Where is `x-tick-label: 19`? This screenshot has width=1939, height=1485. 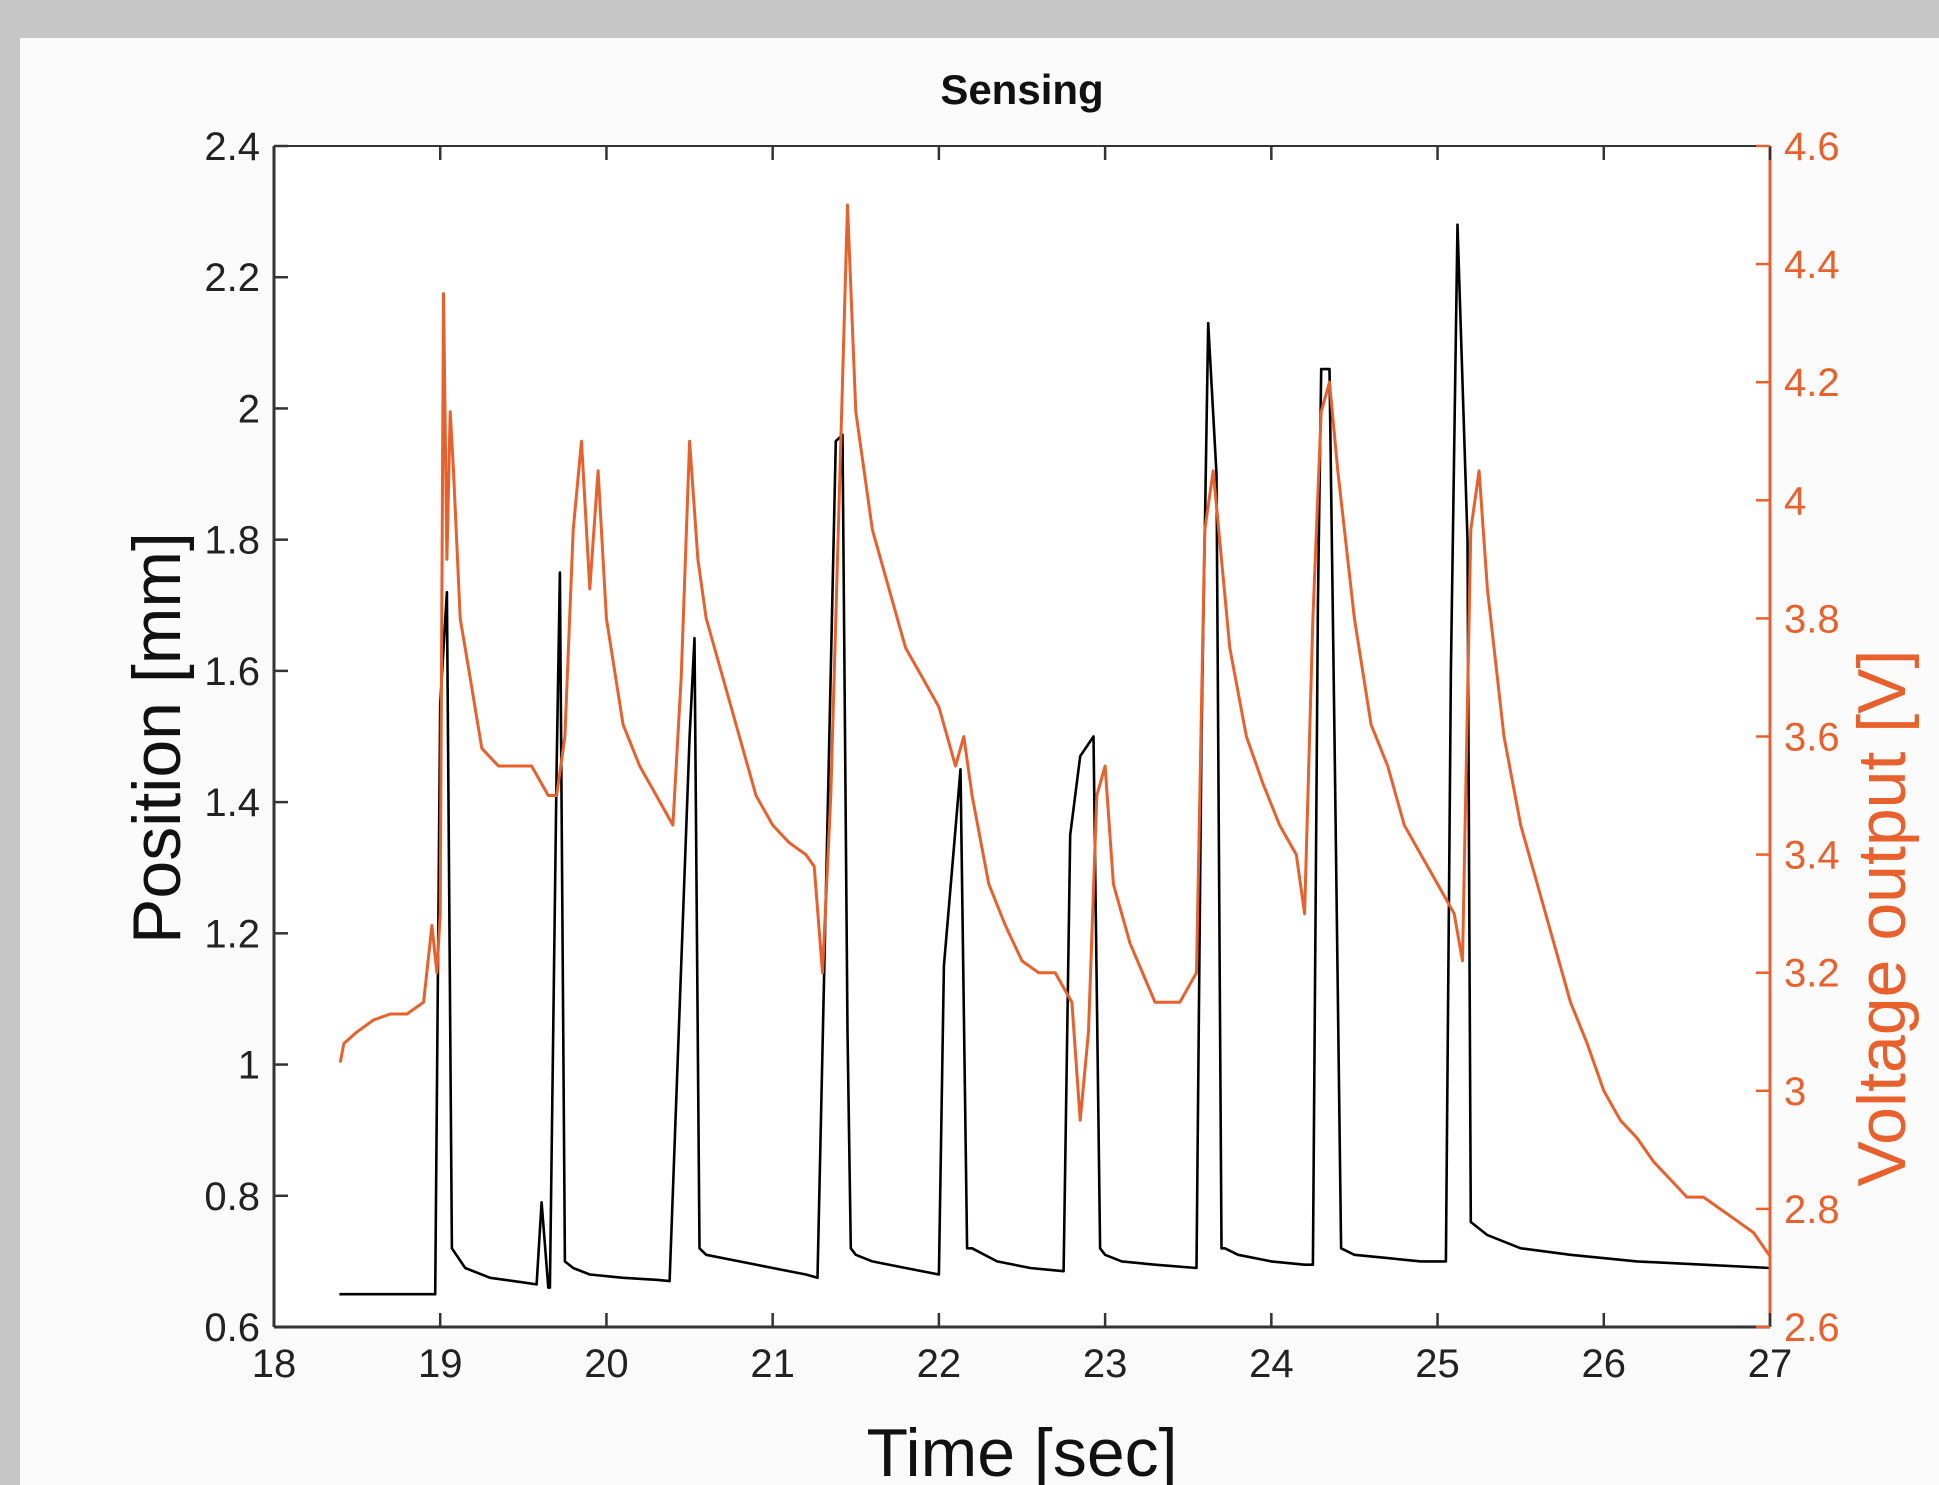
x-tick-label: 19 is located at coordinates (440, 1364).